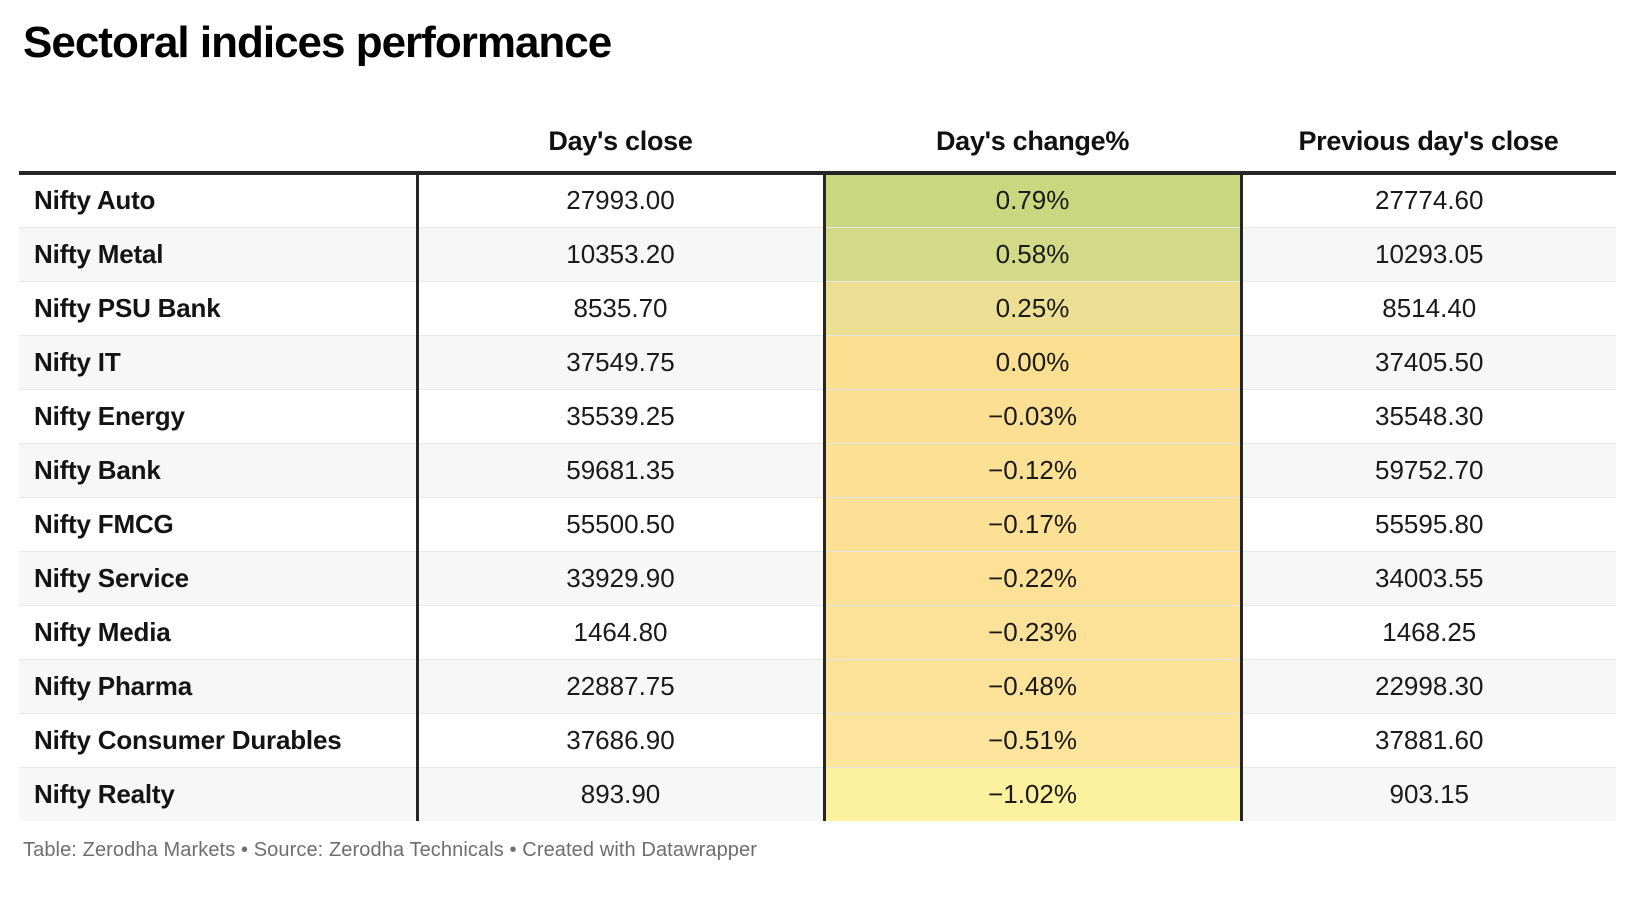  What do you see at coordinates (1032, 739) in the screenshot?
I see `days-change-cell: −0.51%` at bounding box center [1032, 739].